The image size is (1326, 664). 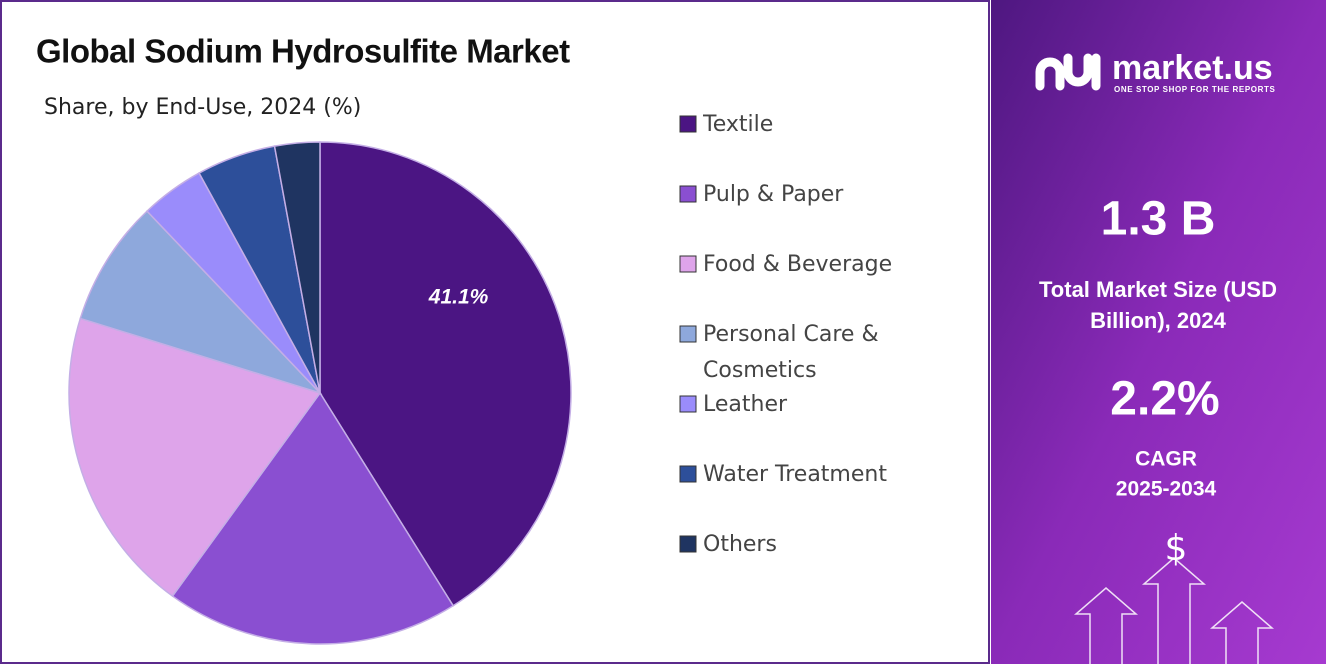 I want to click on legend-label: Food & Beverage, so click(x=798, y=264).